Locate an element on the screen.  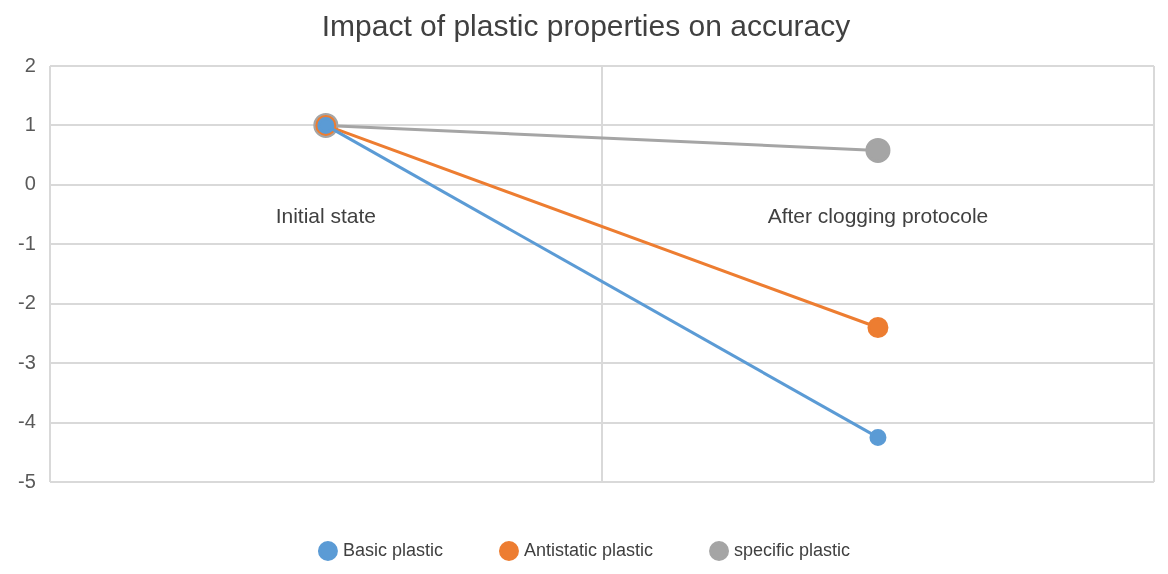
y-tick-label: 2 is located at coordinates (30, 64).